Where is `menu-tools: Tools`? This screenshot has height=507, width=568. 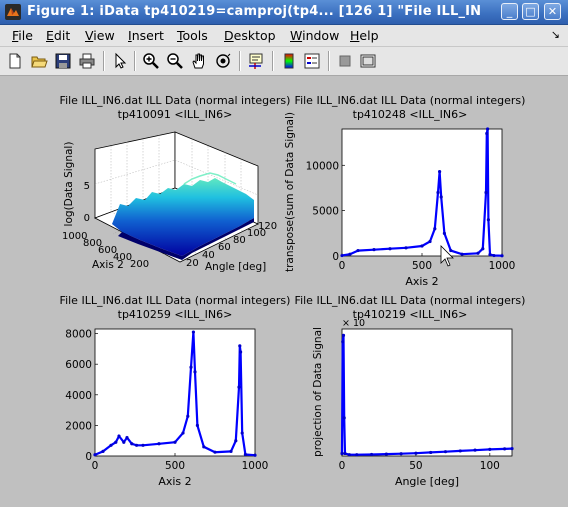 menu-tools: Tools is located at coordinates (192, 35).